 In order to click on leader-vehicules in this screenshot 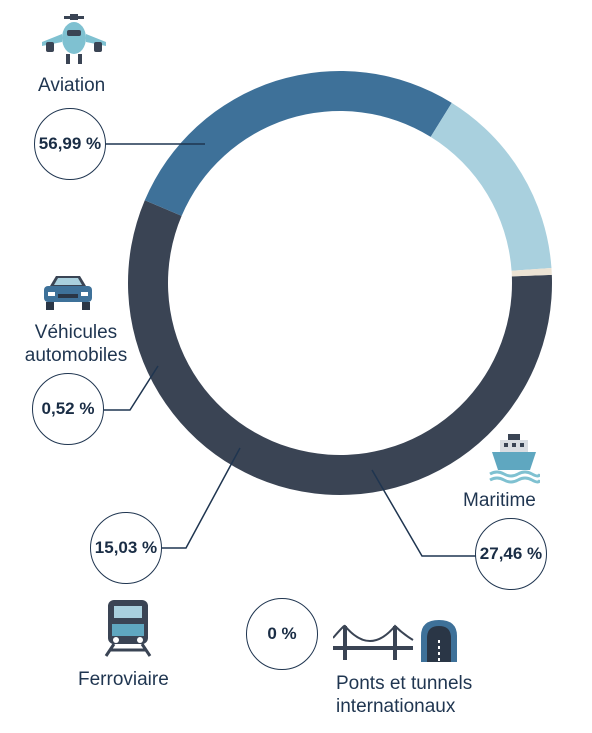, I will do `click(131, 388)`.